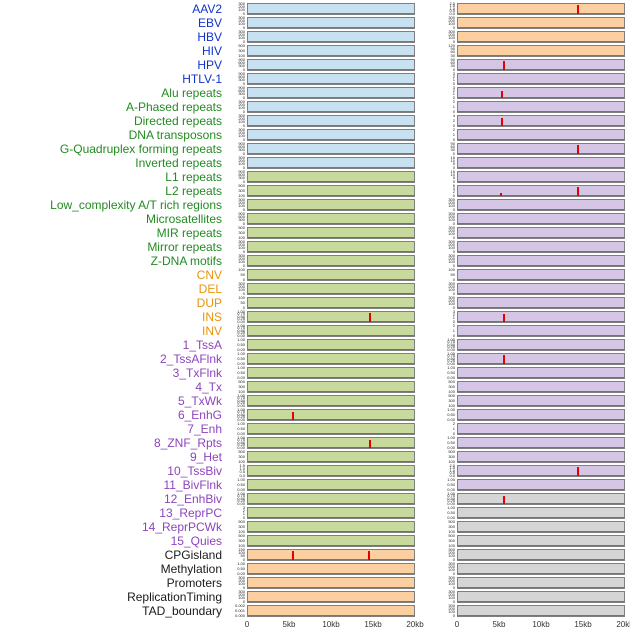 This screenshot has width=630, height=630. What do you see at coordinates (237, 50) in the screenshot?
I see `y-ticks-left: 500 300 100` at bounding box center [237, 50].